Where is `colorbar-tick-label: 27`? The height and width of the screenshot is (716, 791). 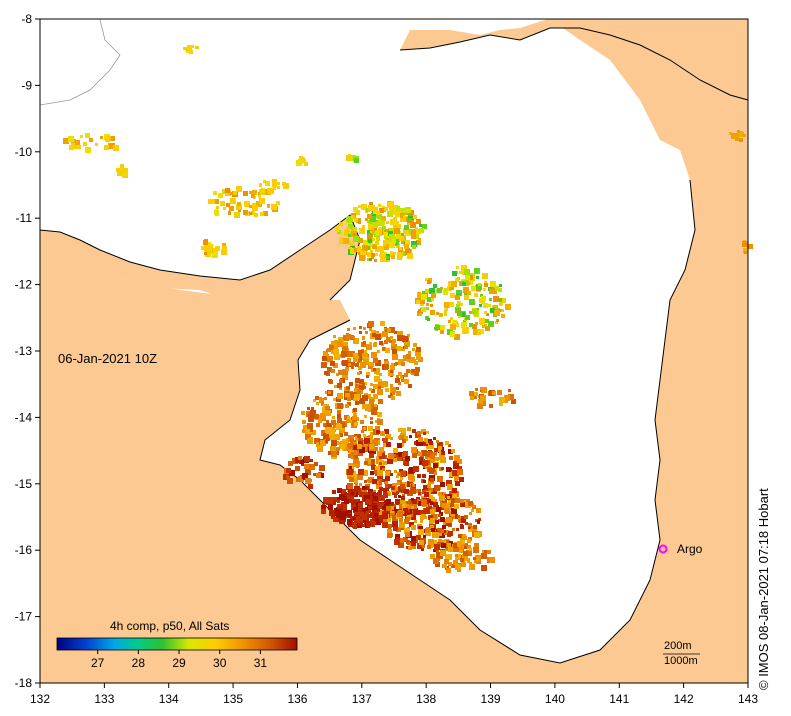 colorbar-tick-label: 27 is located at coordinates (98, 663).